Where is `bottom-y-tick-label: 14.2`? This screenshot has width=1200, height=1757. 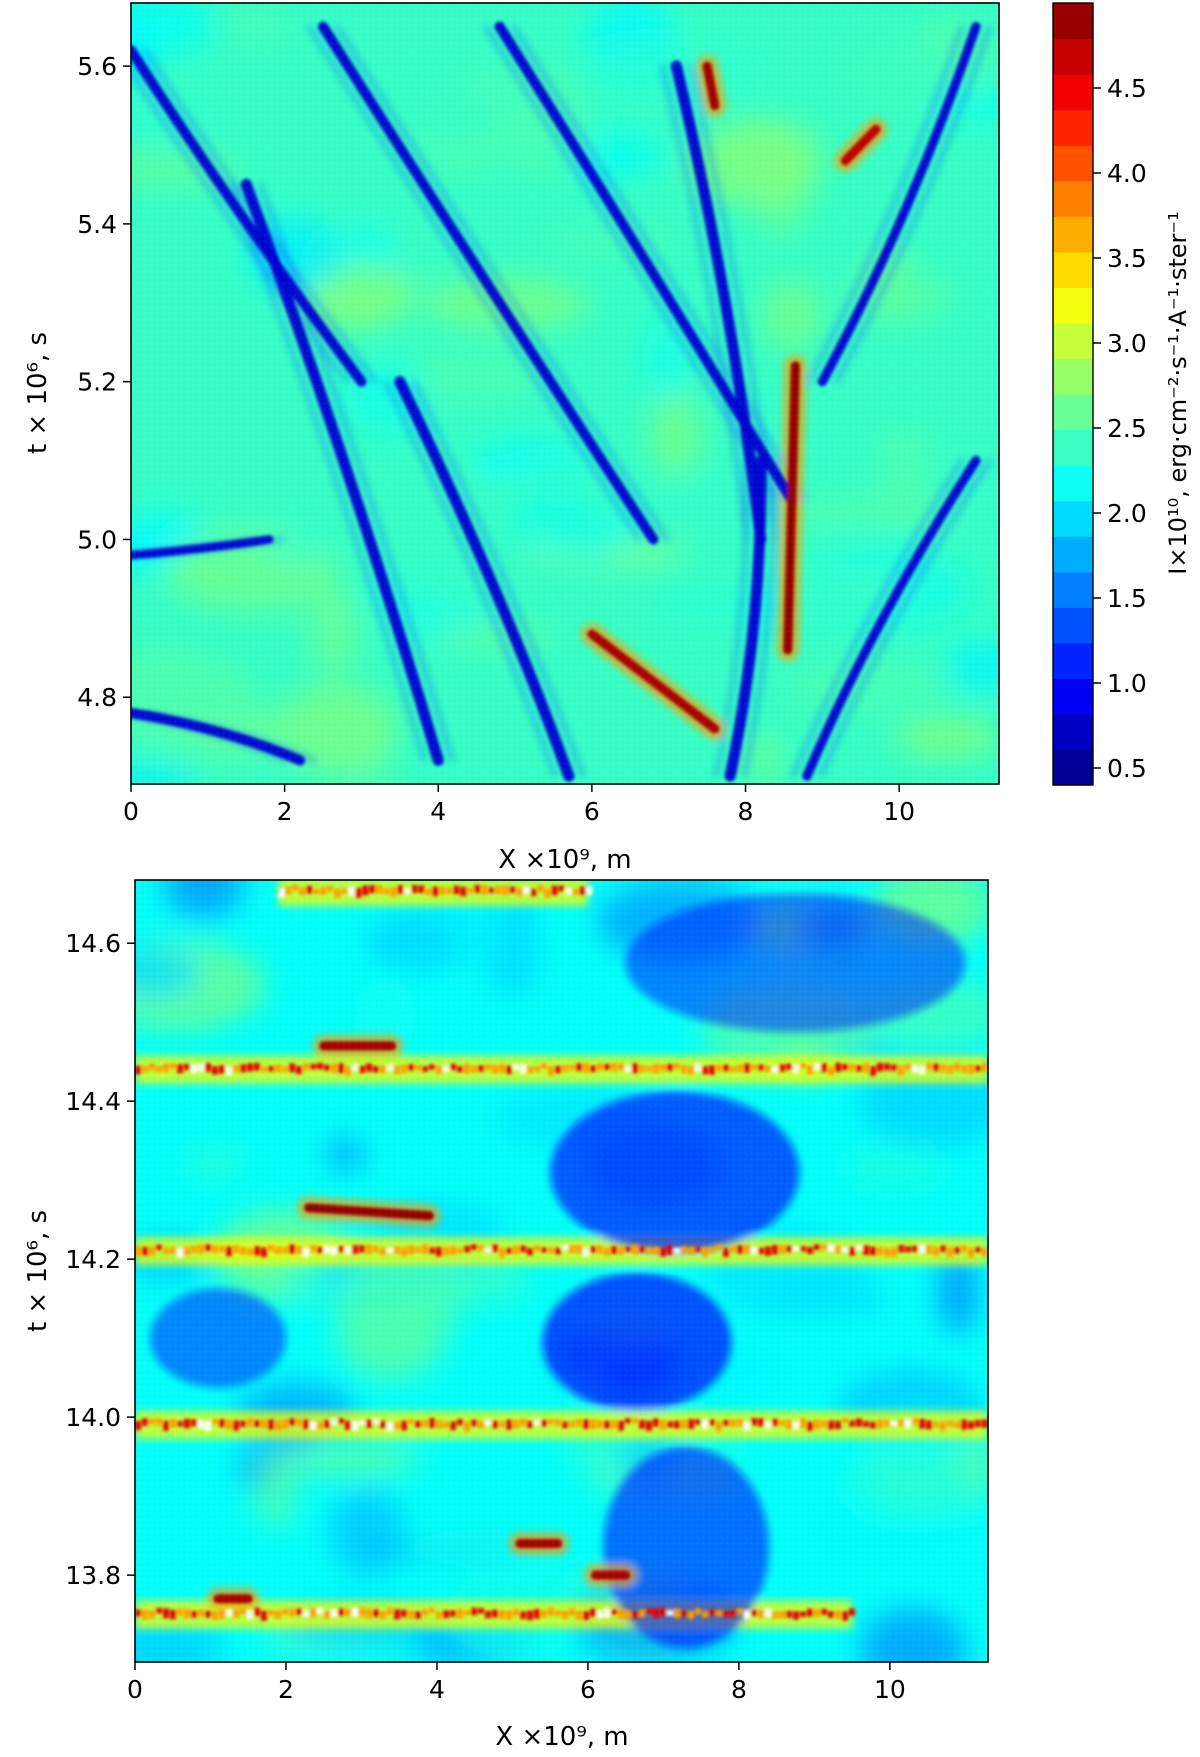
bottom-y-tick-label: 14.2 is located at coordinates (93, 1259).